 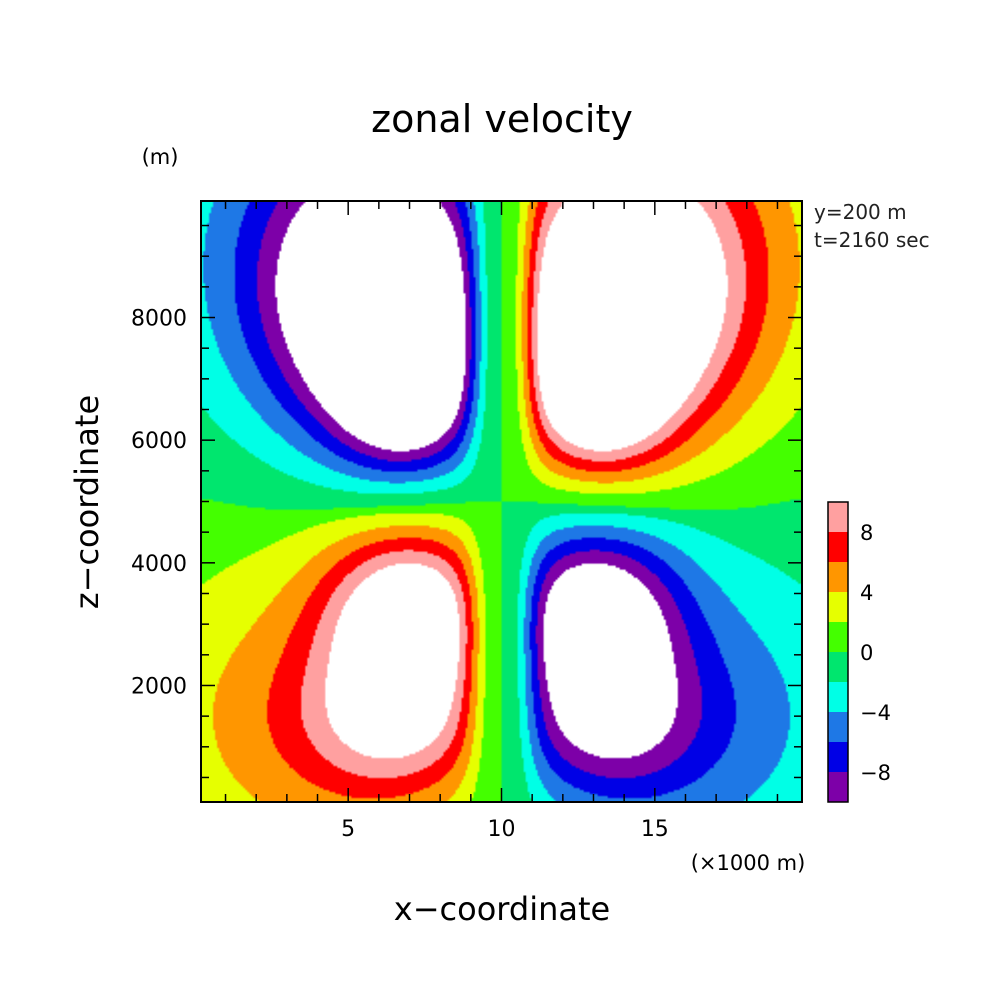 I want to click on y-tick-label: 8000, so click(x=159, y=319).